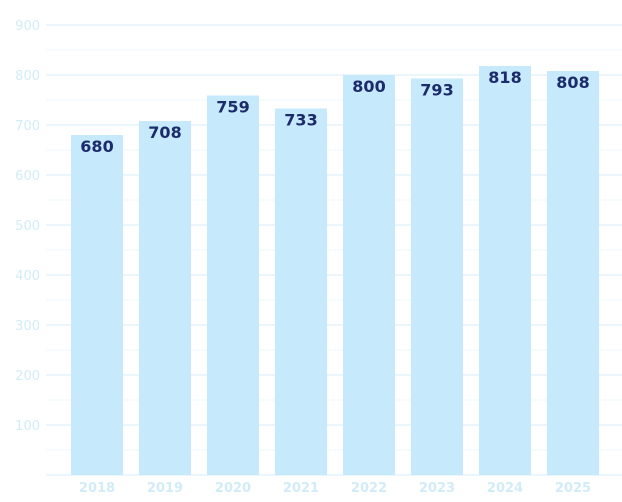 The height and width of the screenshot is (502, 622). What do you see at coordinates (573, 488) in the screenshot?
I see `x-tick-label: 2025` at bounding box center [573, 488].